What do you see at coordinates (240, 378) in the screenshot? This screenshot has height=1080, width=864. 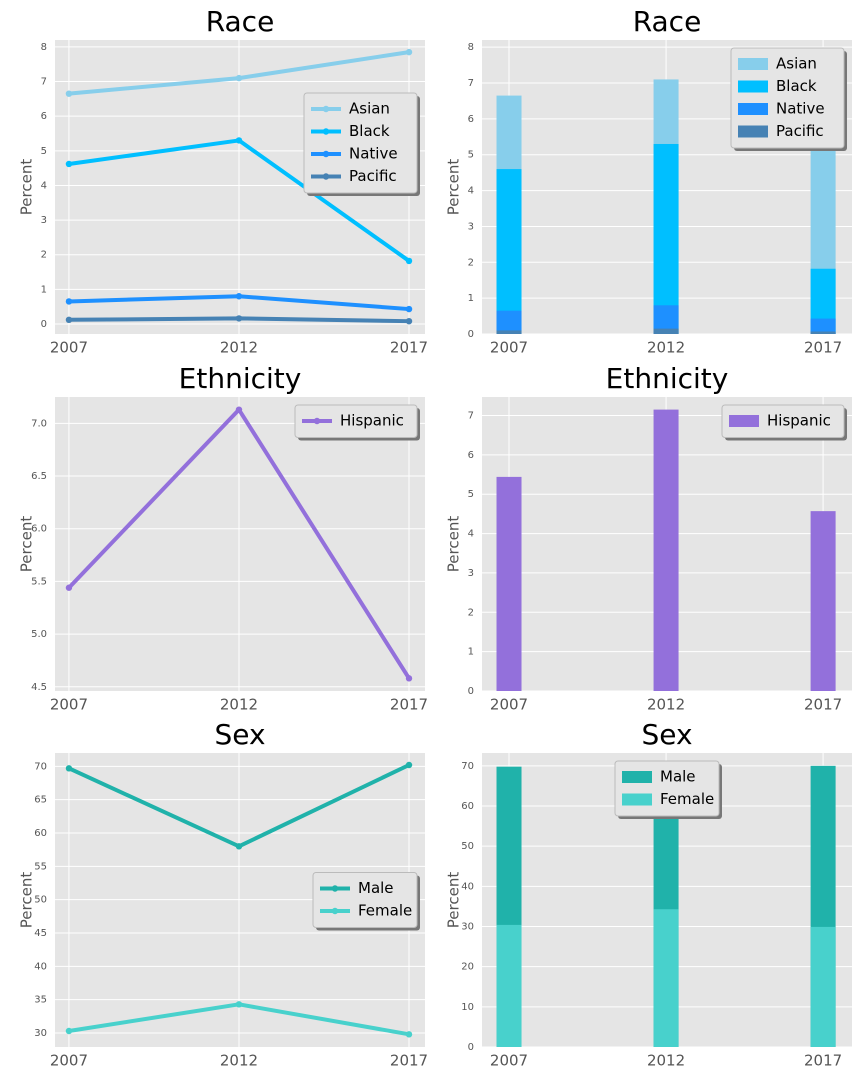 I see `chart-title: Ethnicity` at bounding box center [240, 378].